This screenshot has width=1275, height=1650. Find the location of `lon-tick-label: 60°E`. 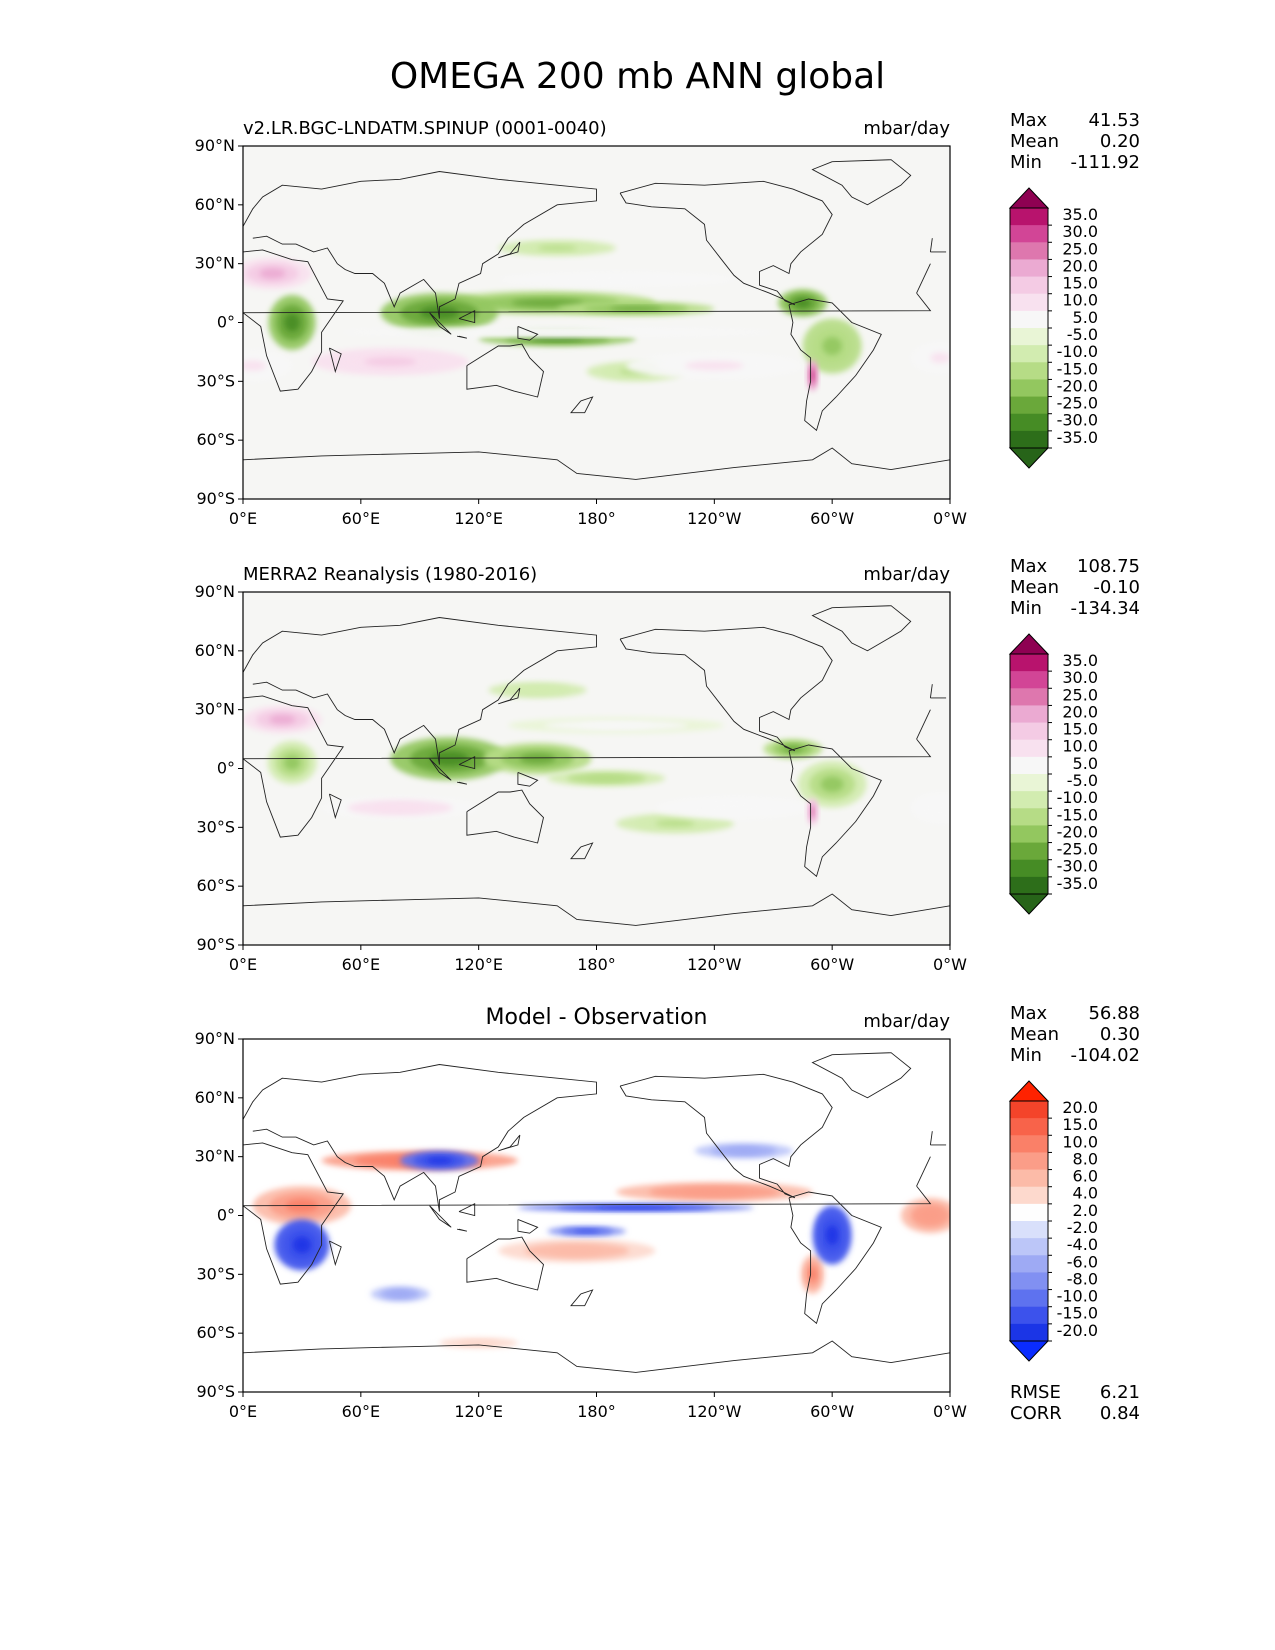

lon-tick-label: 60°E is located at coordinates (361, 964).